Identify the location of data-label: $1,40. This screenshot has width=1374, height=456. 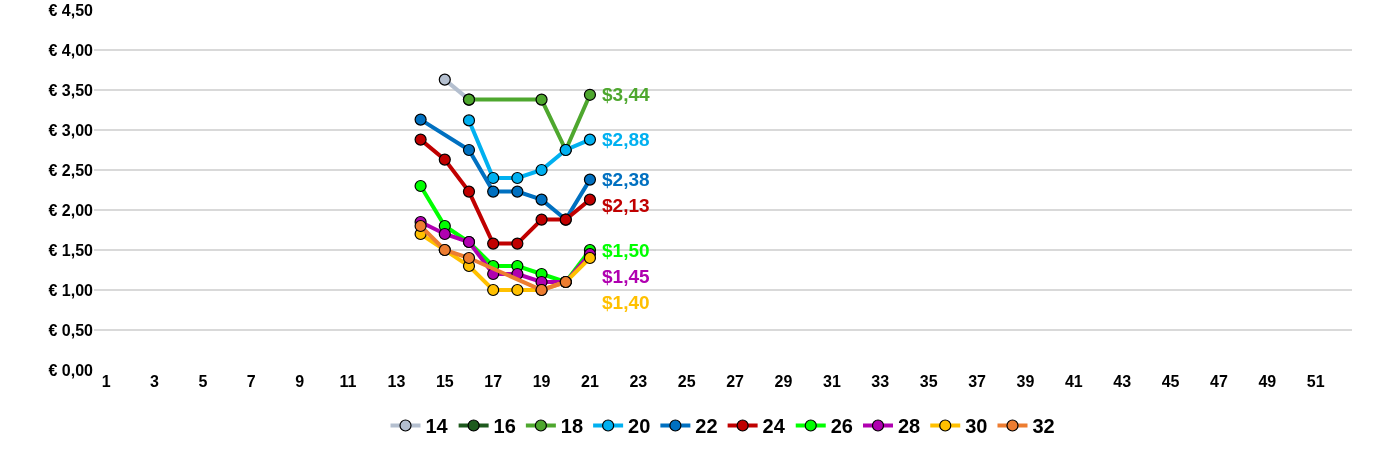
(626, 302).